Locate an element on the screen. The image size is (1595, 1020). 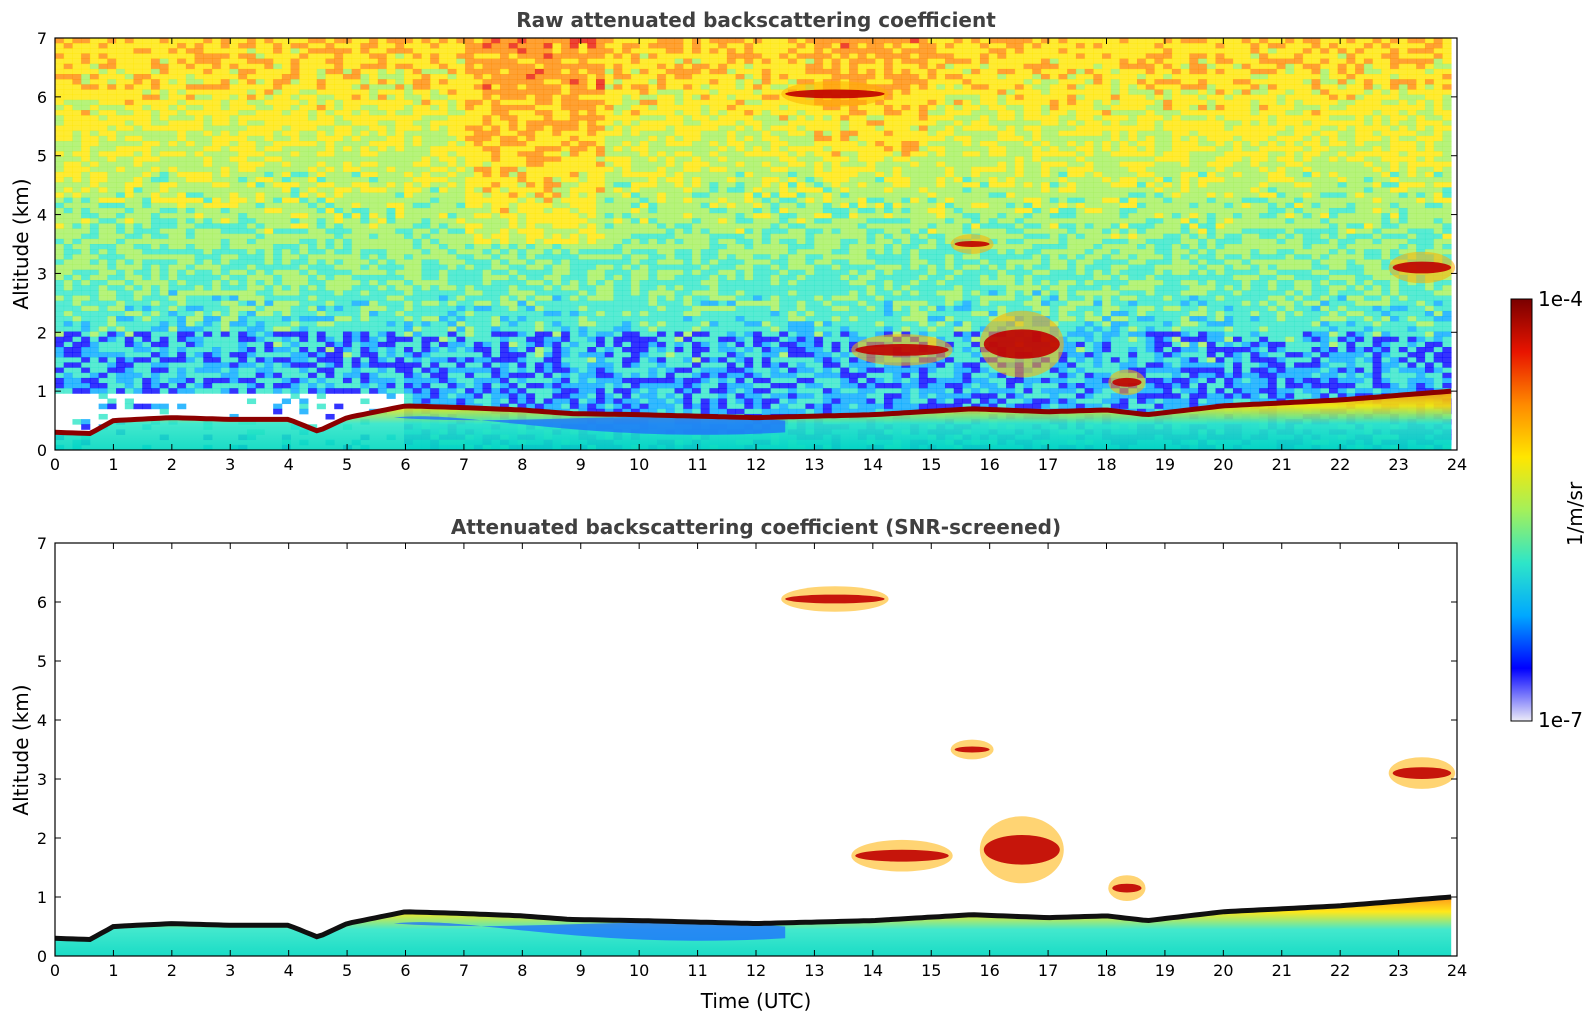
x-tick-label: 18 is located at coordinates (1106, 970).